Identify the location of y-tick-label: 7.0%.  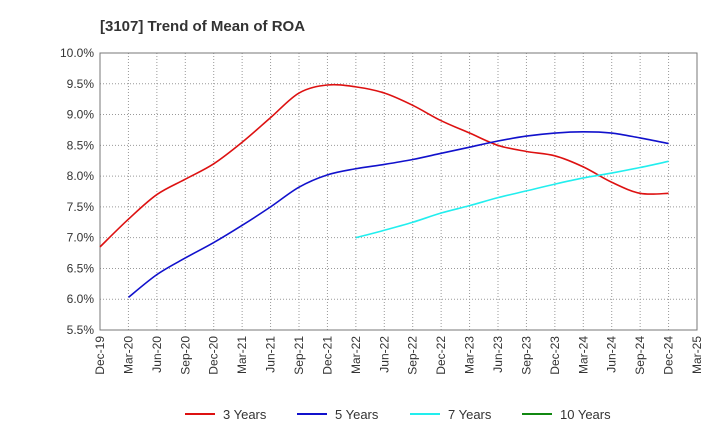
(81, 238).